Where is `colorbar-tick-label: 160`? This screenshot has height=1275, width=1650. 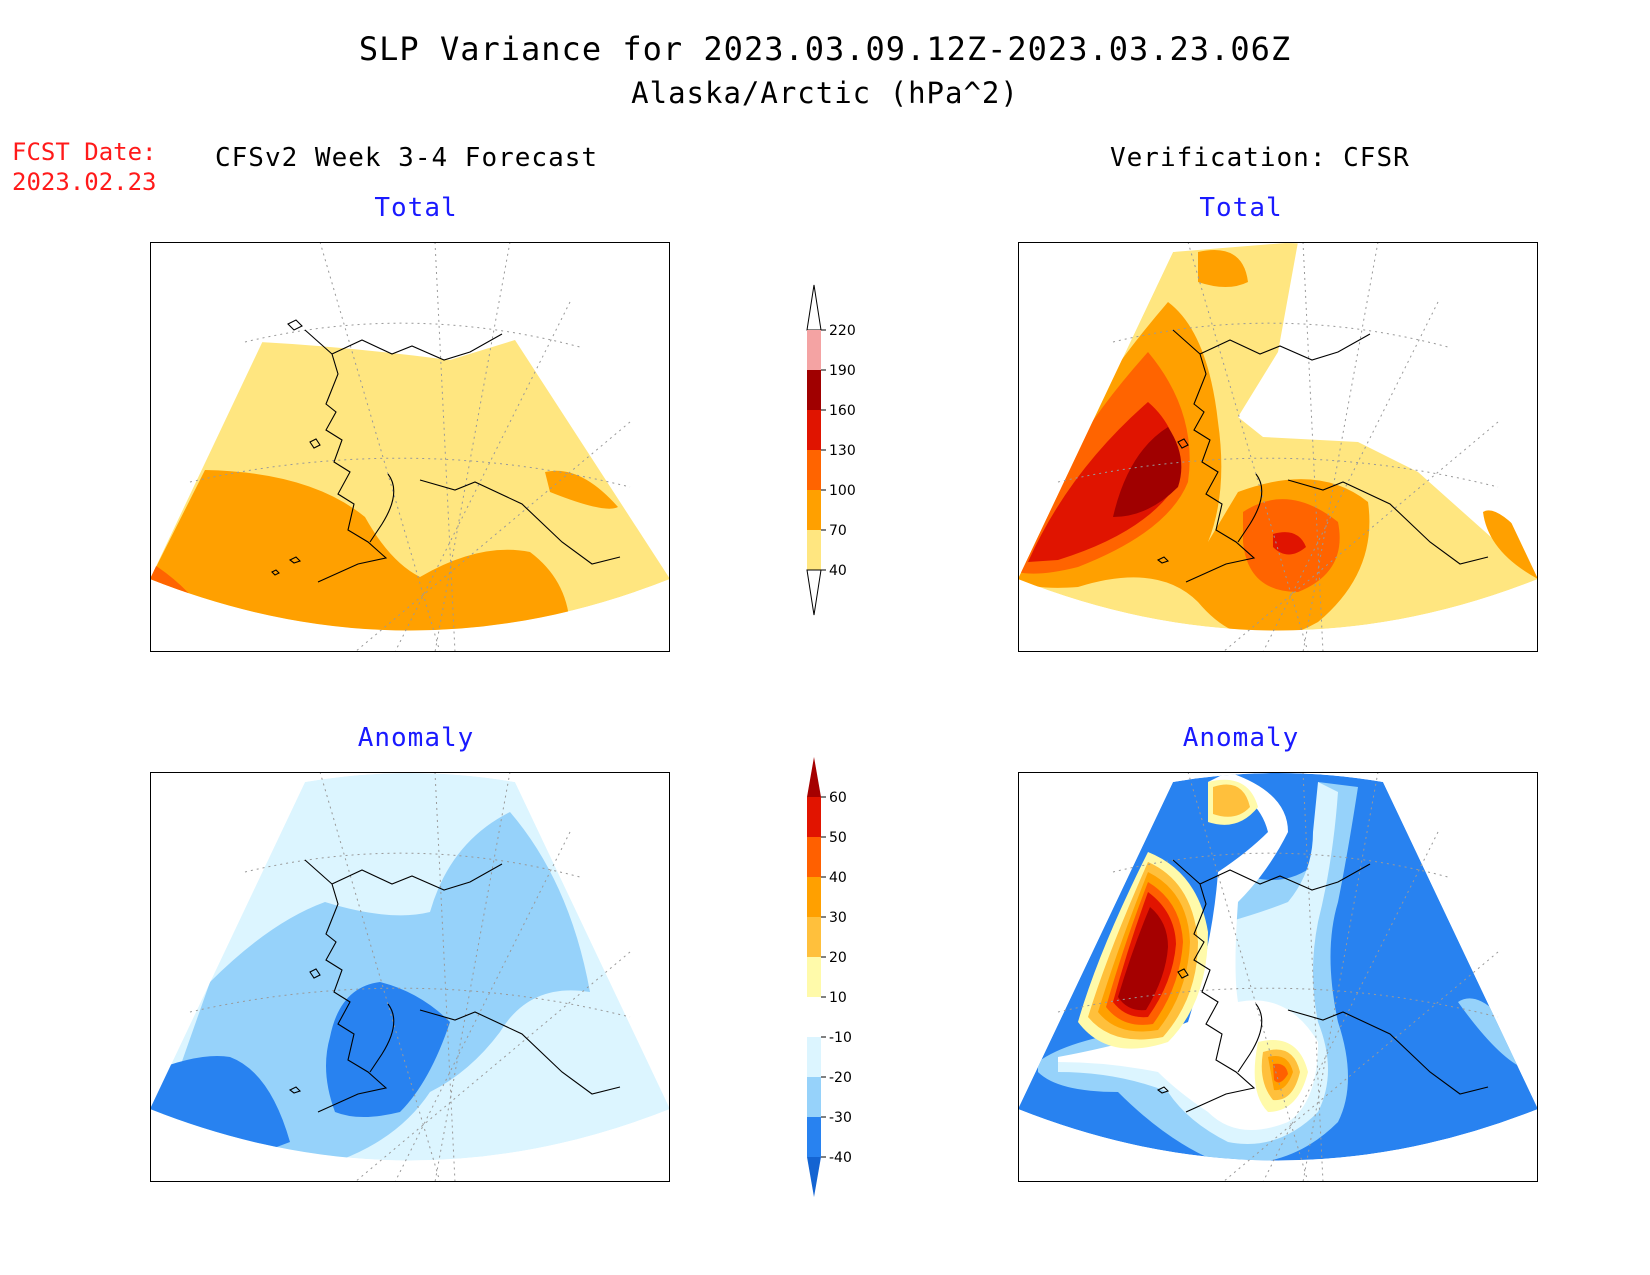 colorbar-tick-label: 160 is located at coordinates (842, 411).